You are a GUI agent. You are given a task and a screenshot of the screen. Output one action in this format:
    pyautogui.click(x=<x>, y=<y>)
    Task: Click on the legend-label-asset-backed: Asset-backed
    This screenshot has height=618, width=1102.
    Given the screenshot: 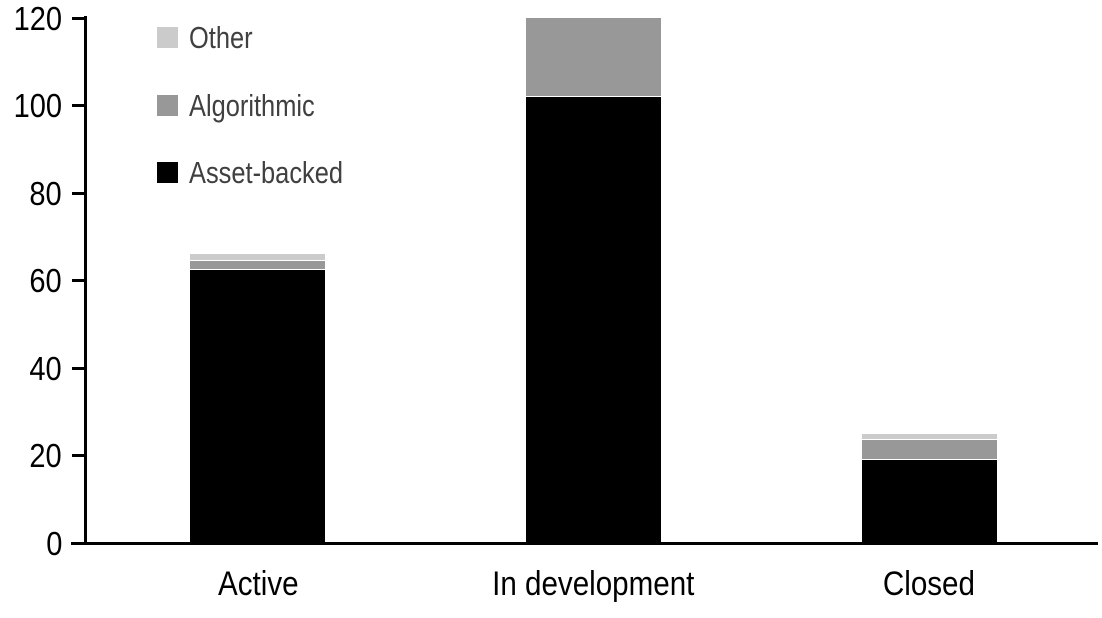 What is the action you would take?
    pyautogui.click(x=266, y=172)
    